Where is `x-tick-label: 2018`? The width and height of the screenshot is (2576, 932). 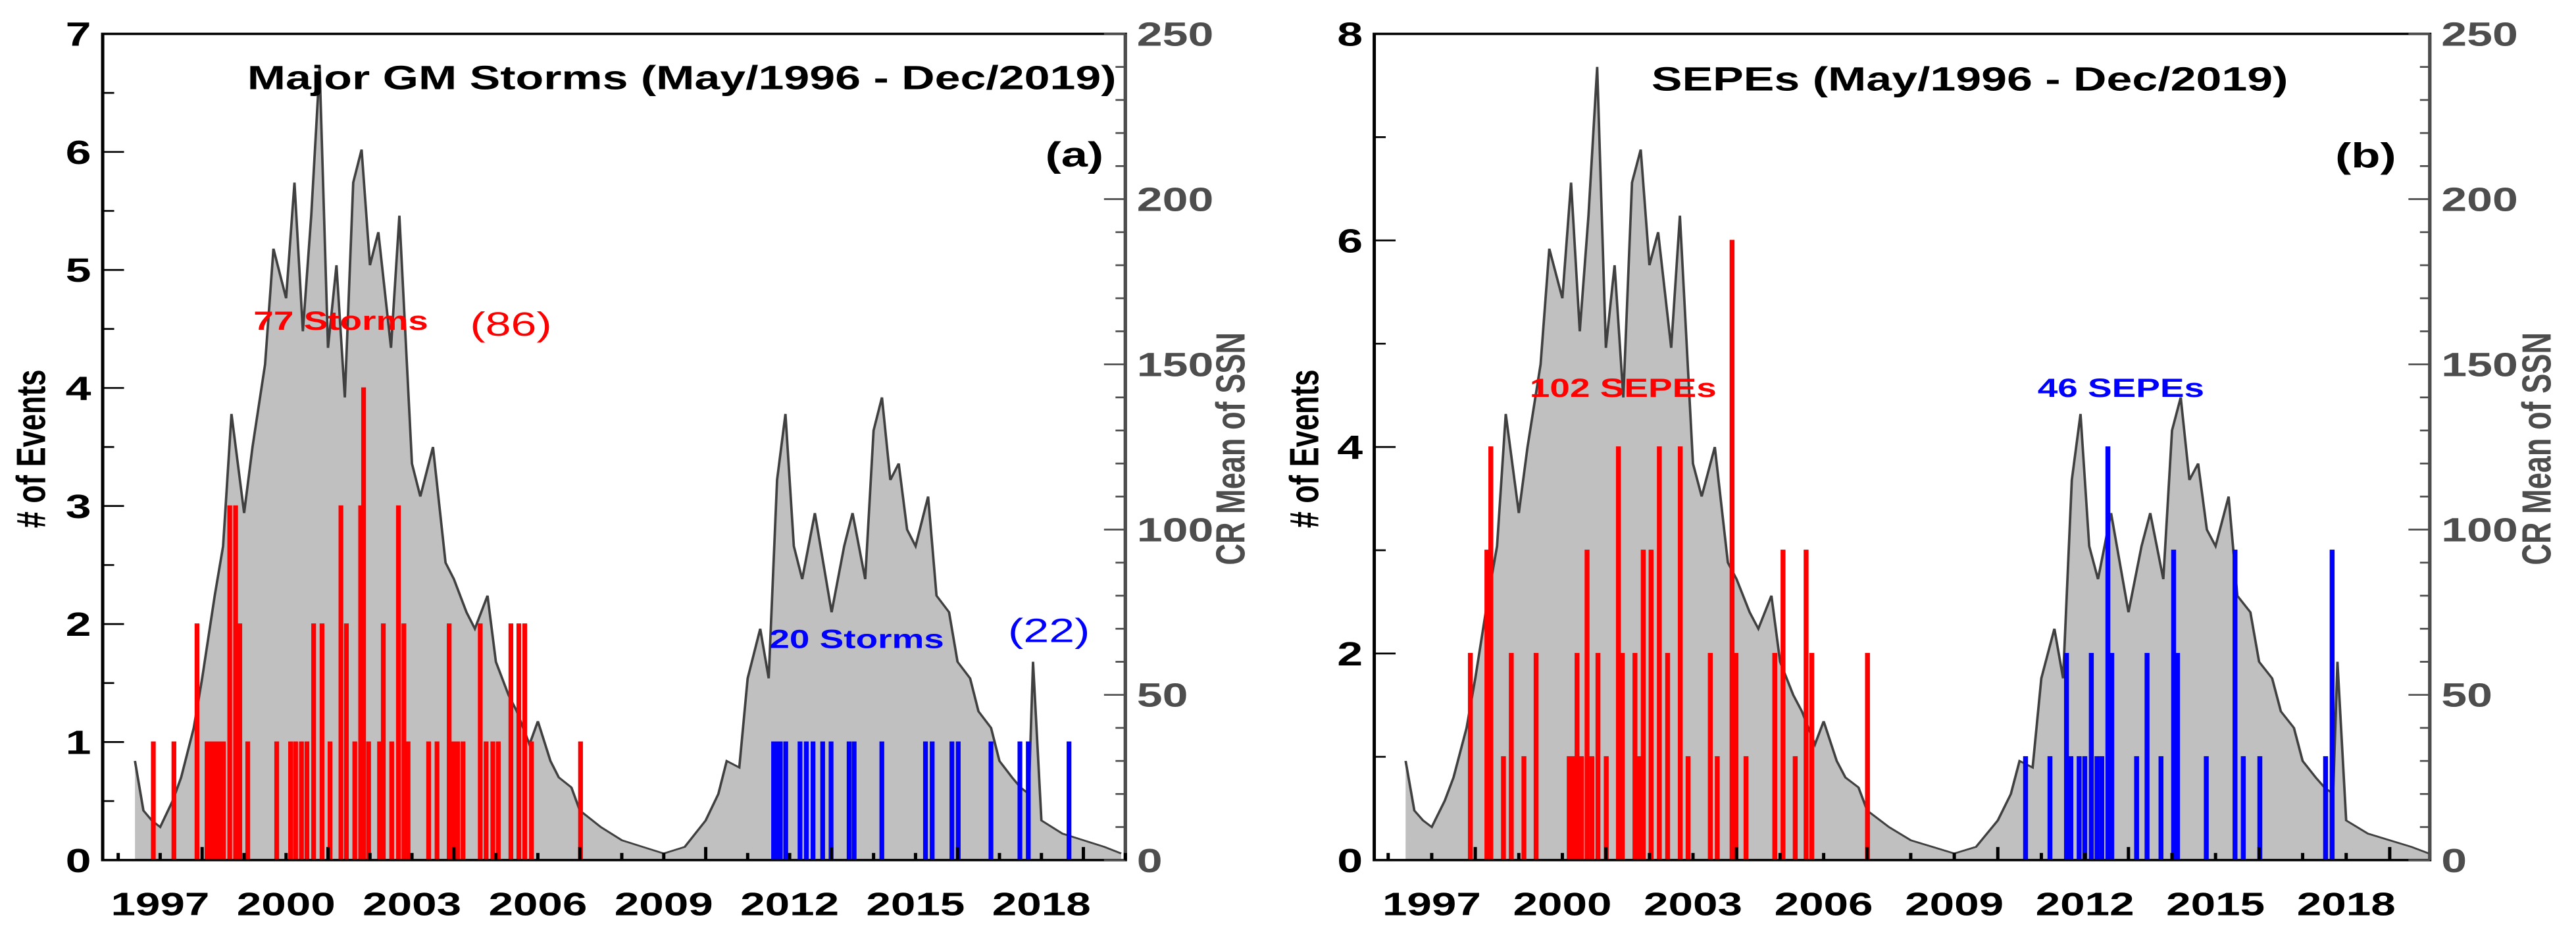 x-tick-label: 2018 is located at coordinates (1041, 905).